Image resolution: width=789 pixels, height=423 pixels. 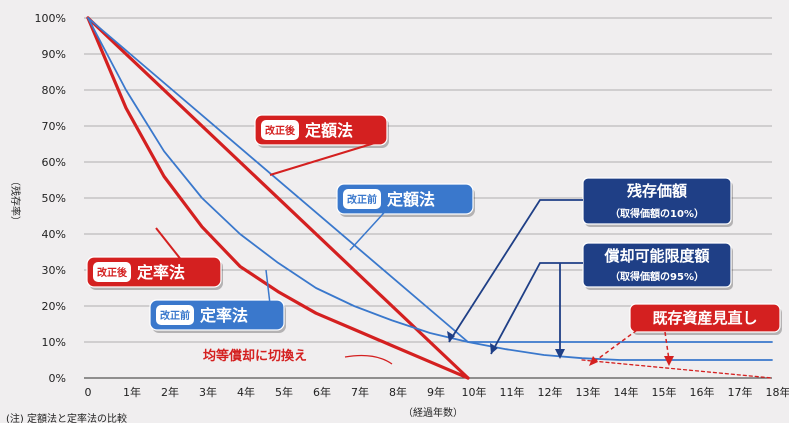 I want to click on x-tick-label: 1年, so click(x=132, y=392).